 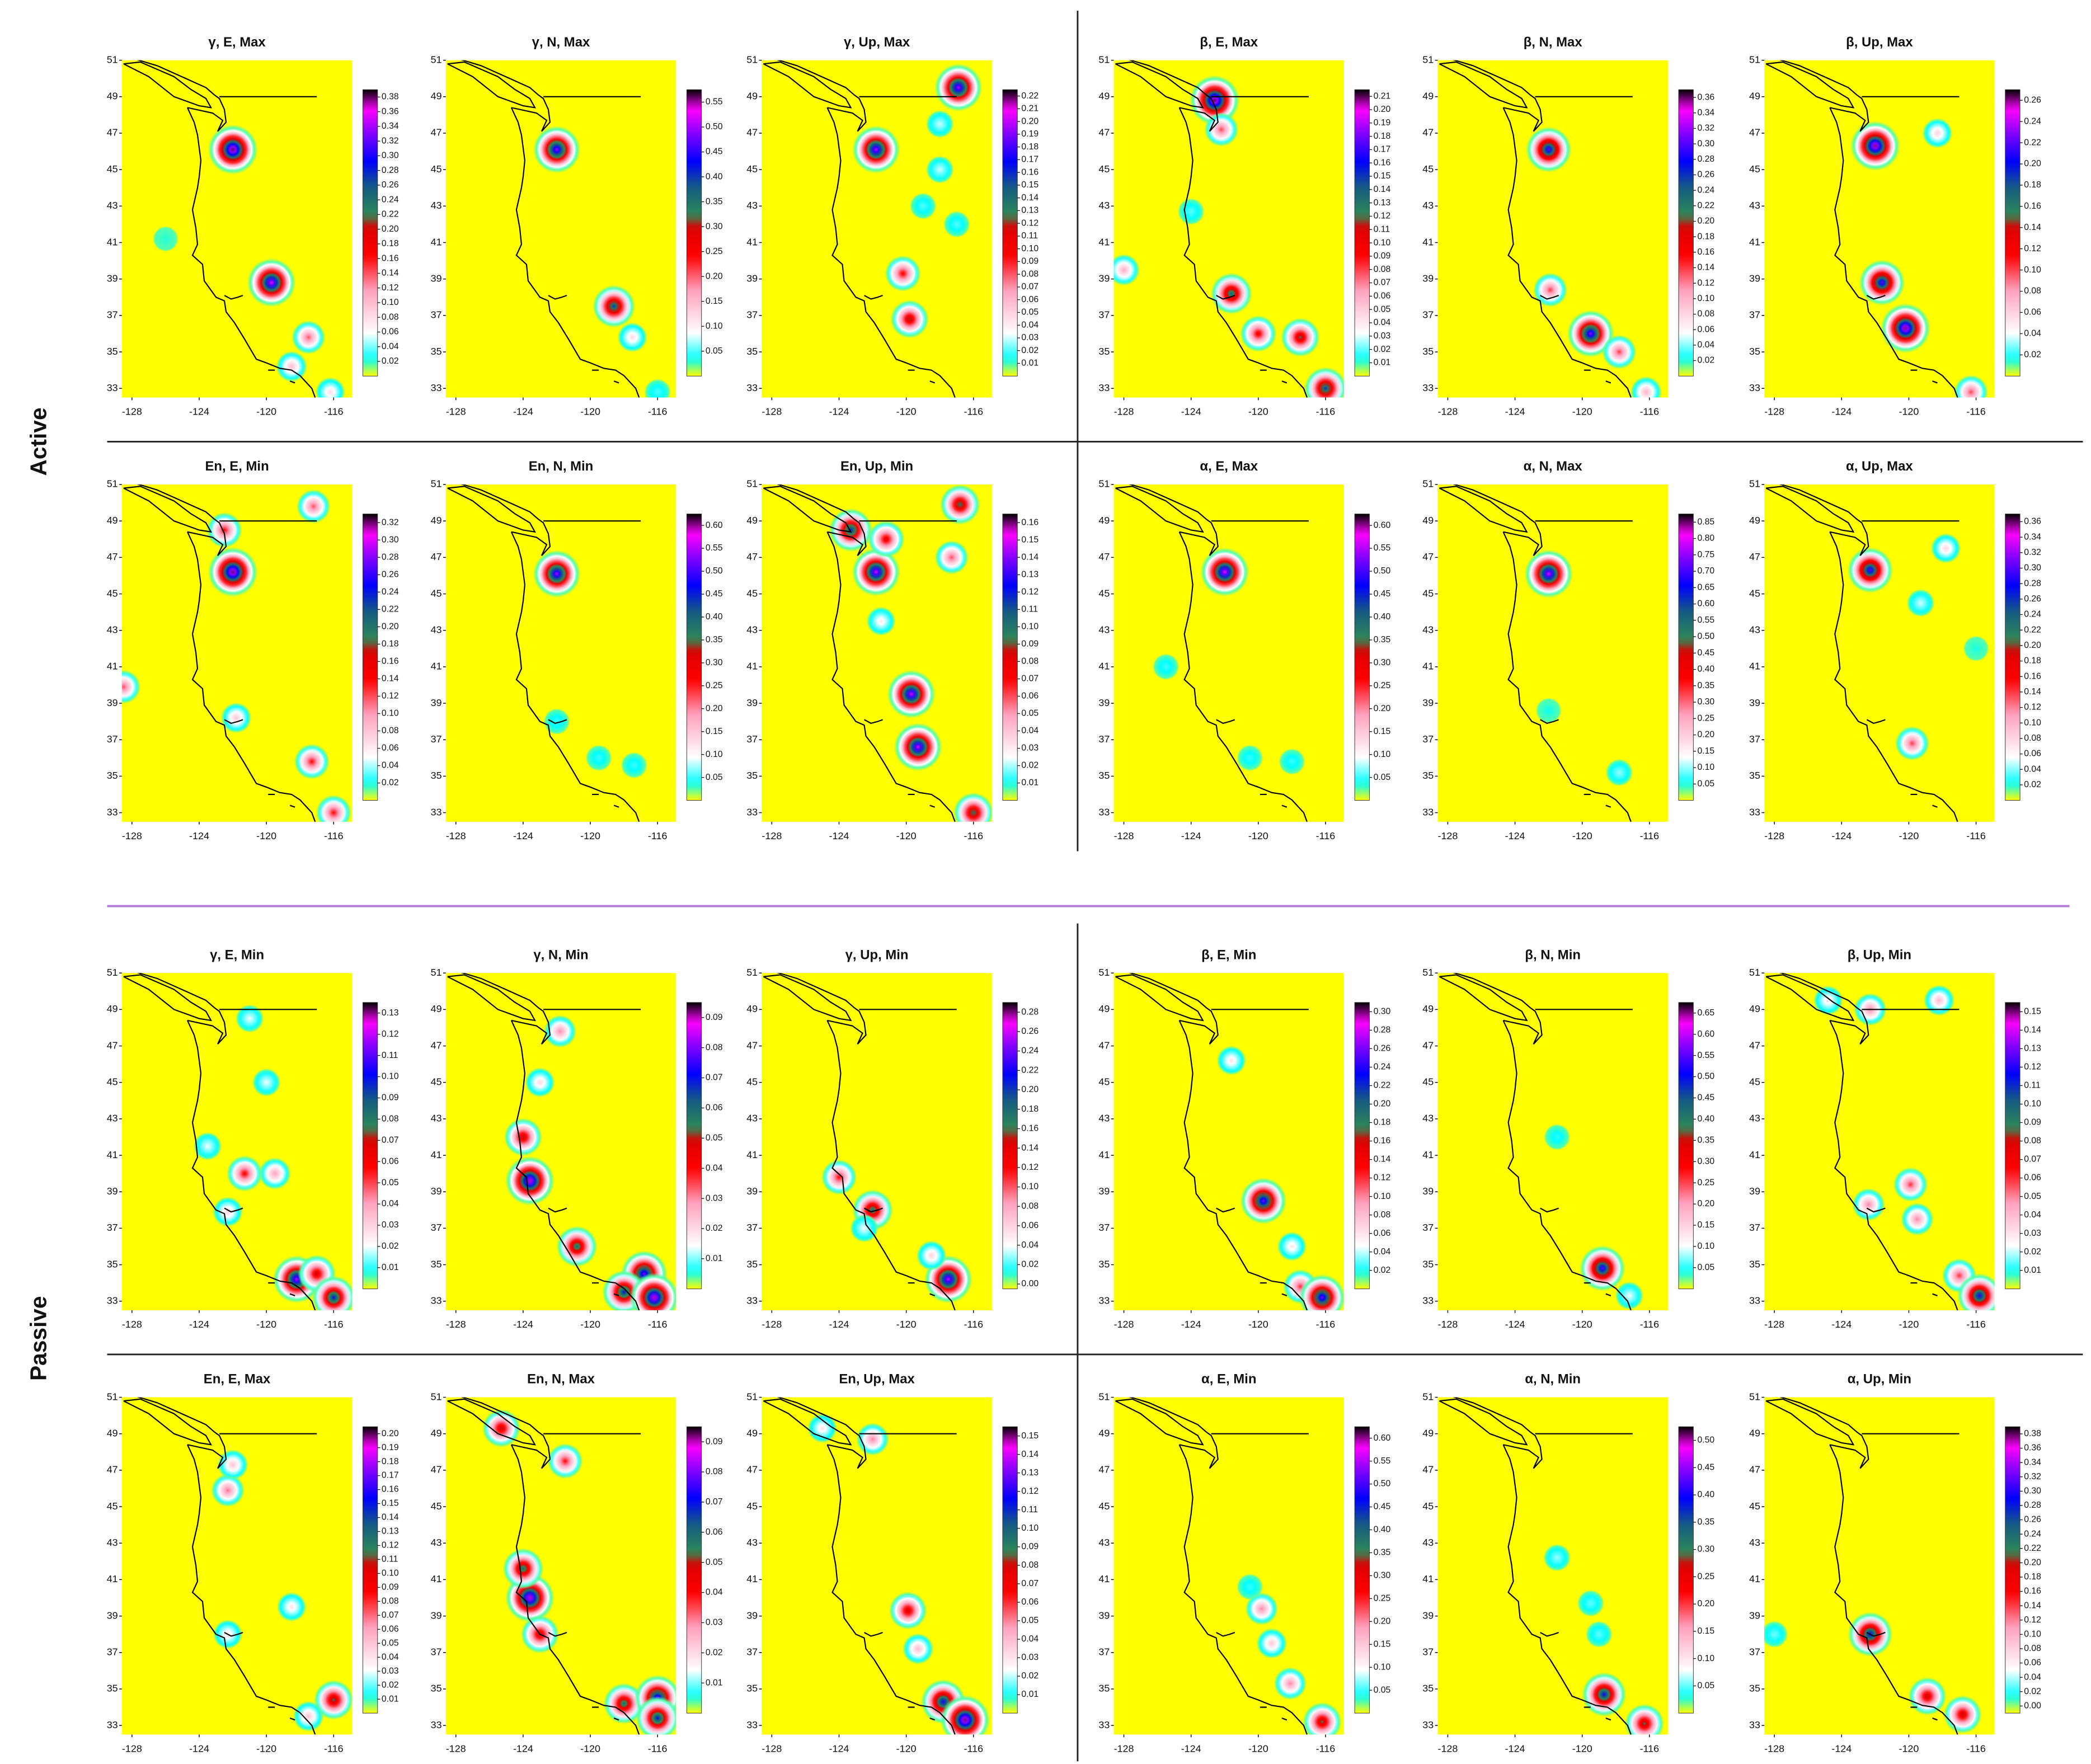 What do you see at coordinates (752, 520) in the screenshot?
I see `y-tick-label: 49` at bounding box center [752, 520].